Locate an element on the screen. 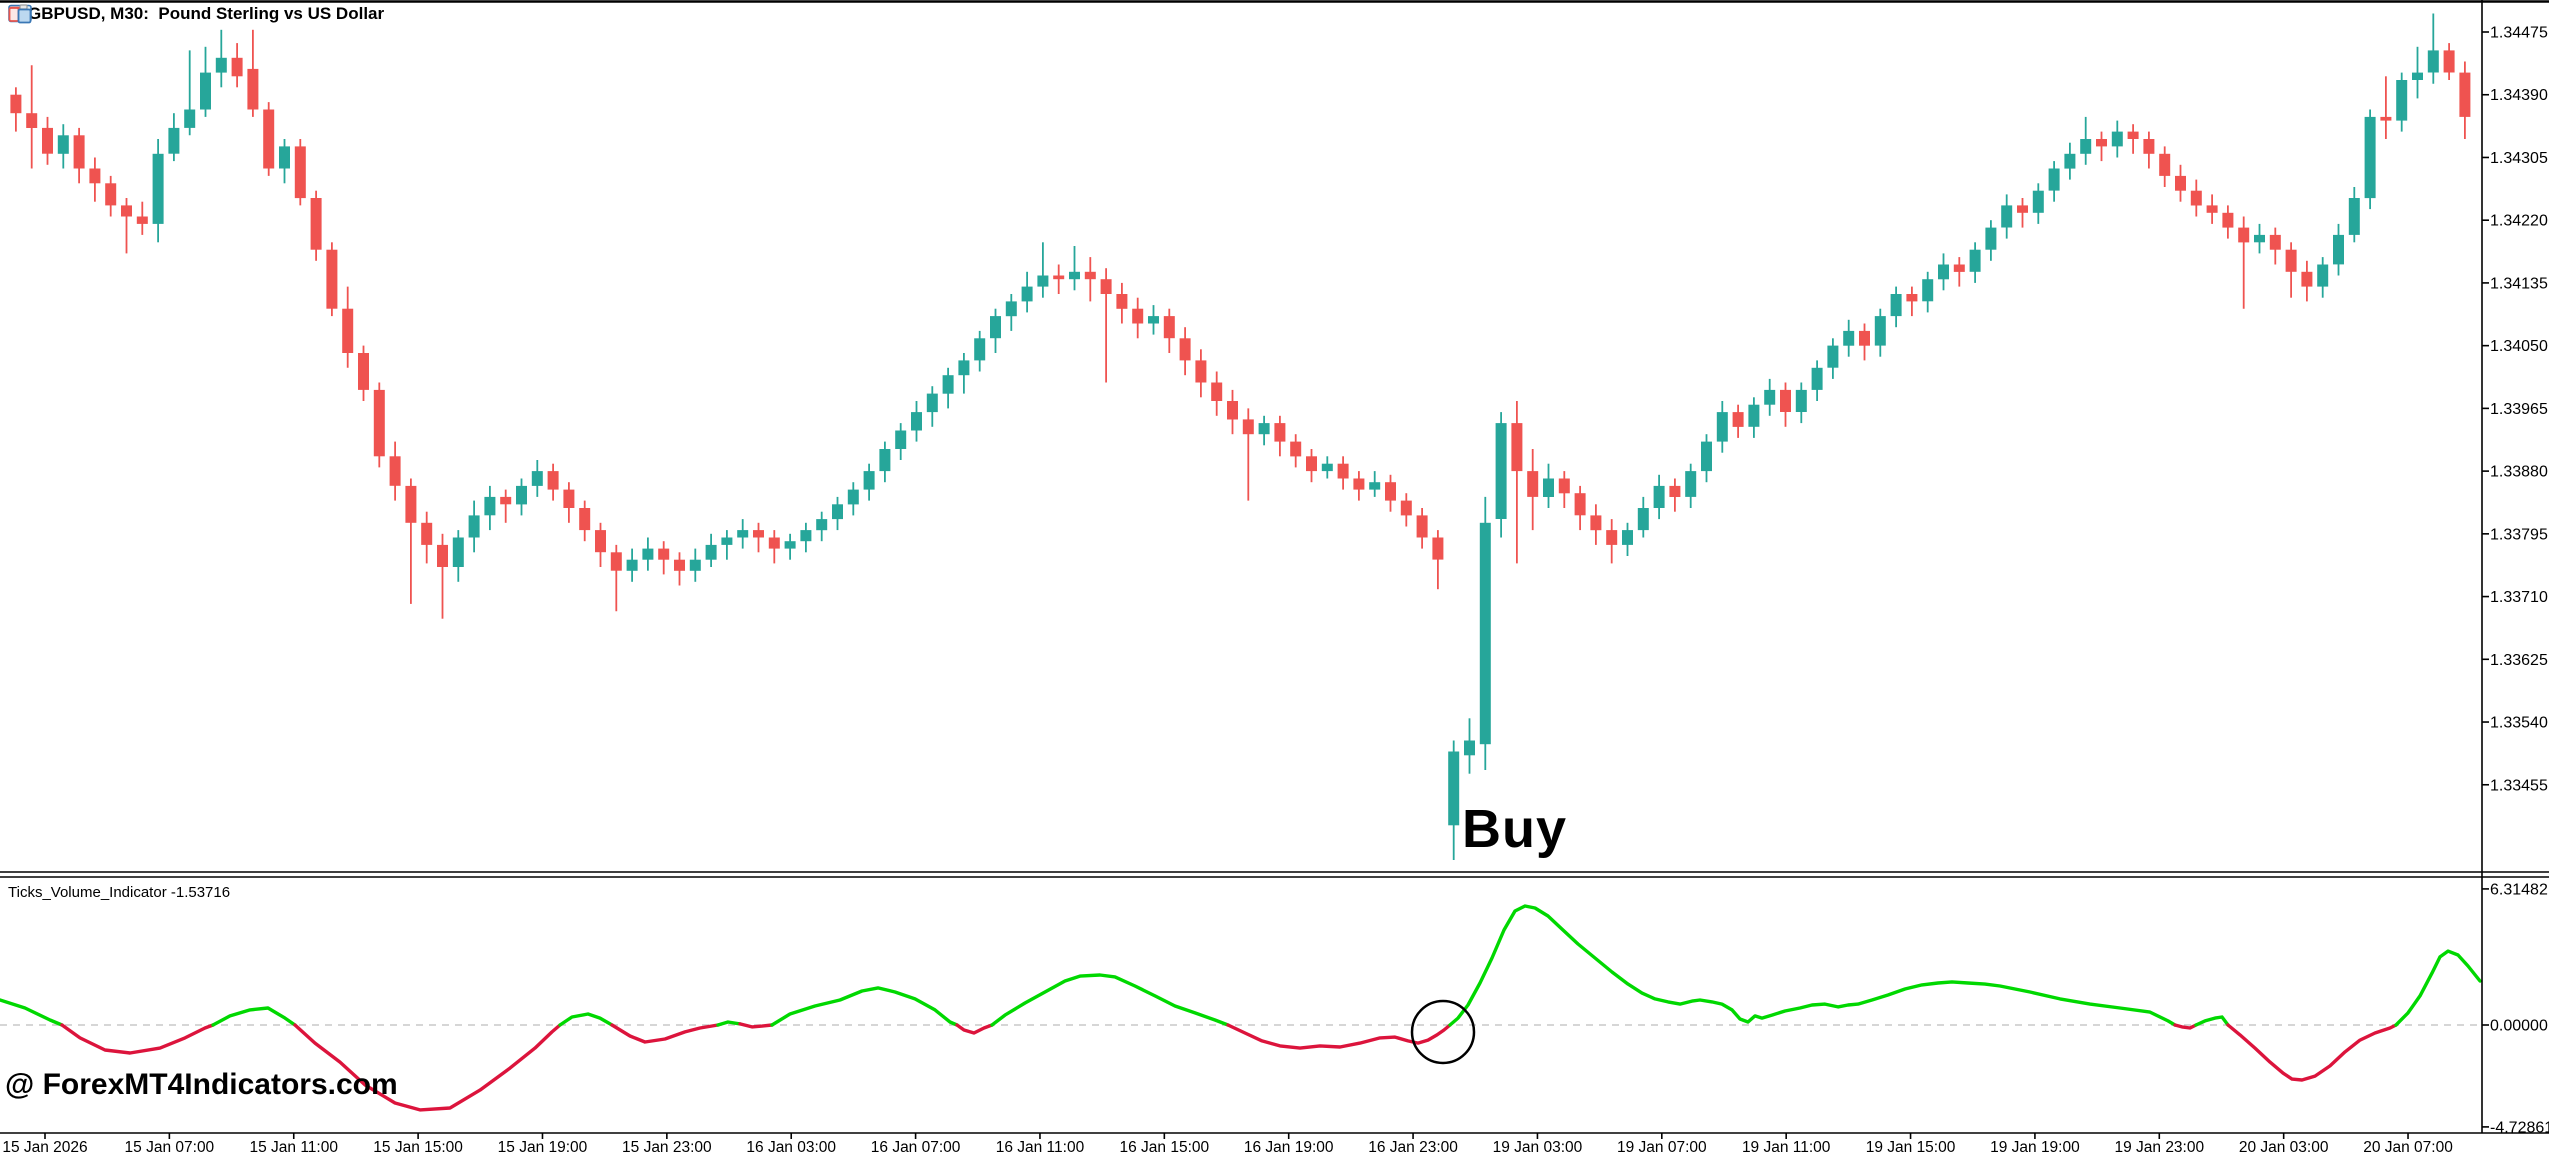 Image resolution: width=2549 pixels, height=1160 pixels. watermark: @ ForexMT4Indicators.com is located at coordinates (201, 1084).